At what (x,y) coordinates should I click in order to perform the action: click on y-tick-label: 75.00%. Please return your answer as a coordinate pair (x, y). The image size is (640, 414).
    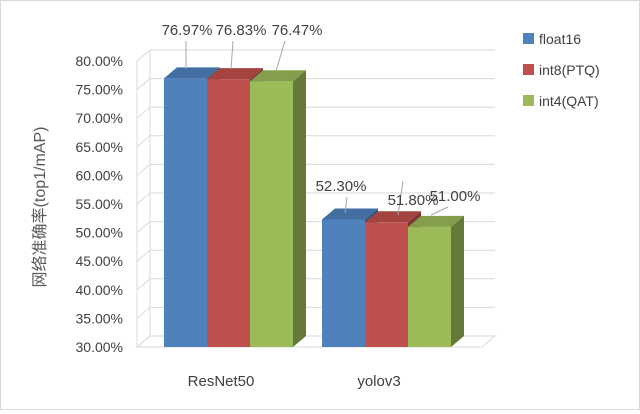
    Looking at the image, I should click on (99, 90).